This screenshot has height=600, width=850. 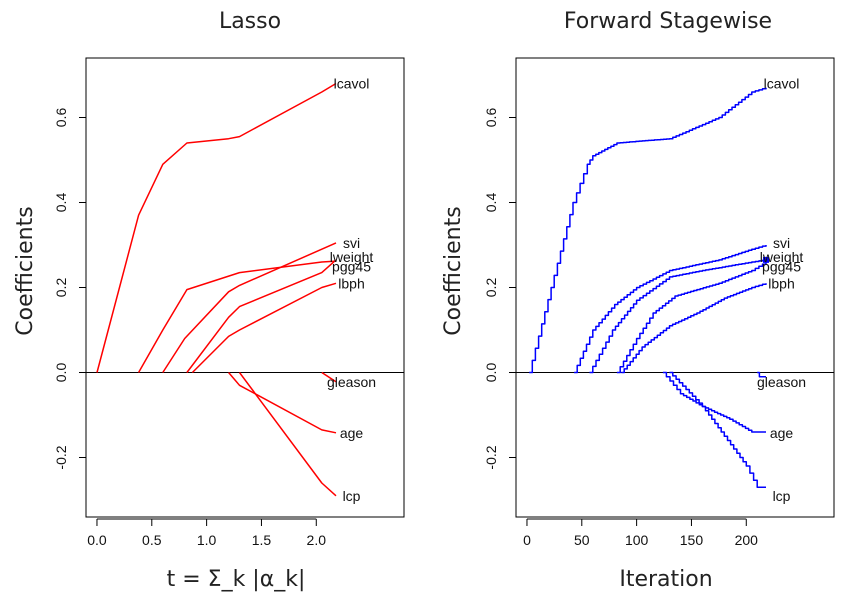 I want to click on lasso-label-lcavol: lcavol, so click(x=352, y=84).